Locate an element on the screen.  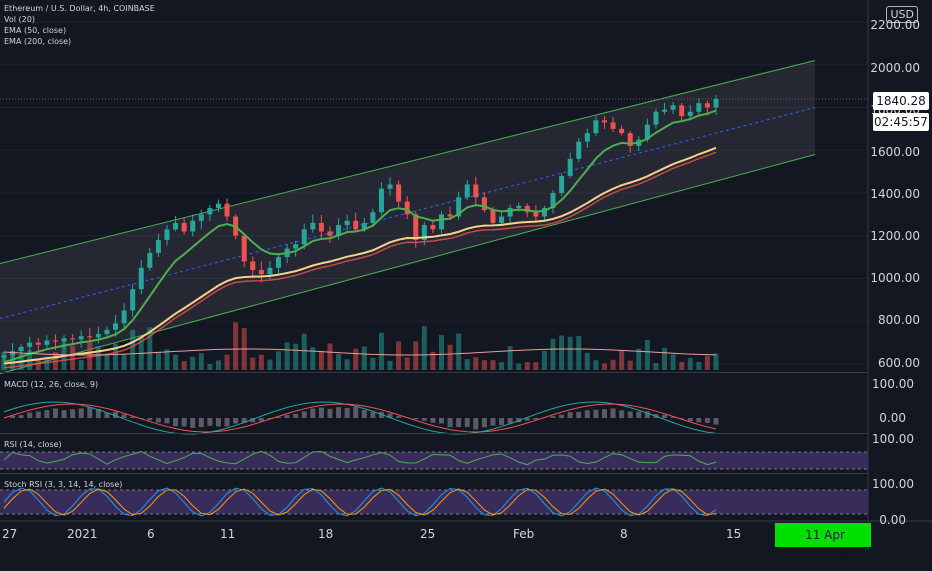
time-axis-label: 2021 is located at coordinates (82, 534).